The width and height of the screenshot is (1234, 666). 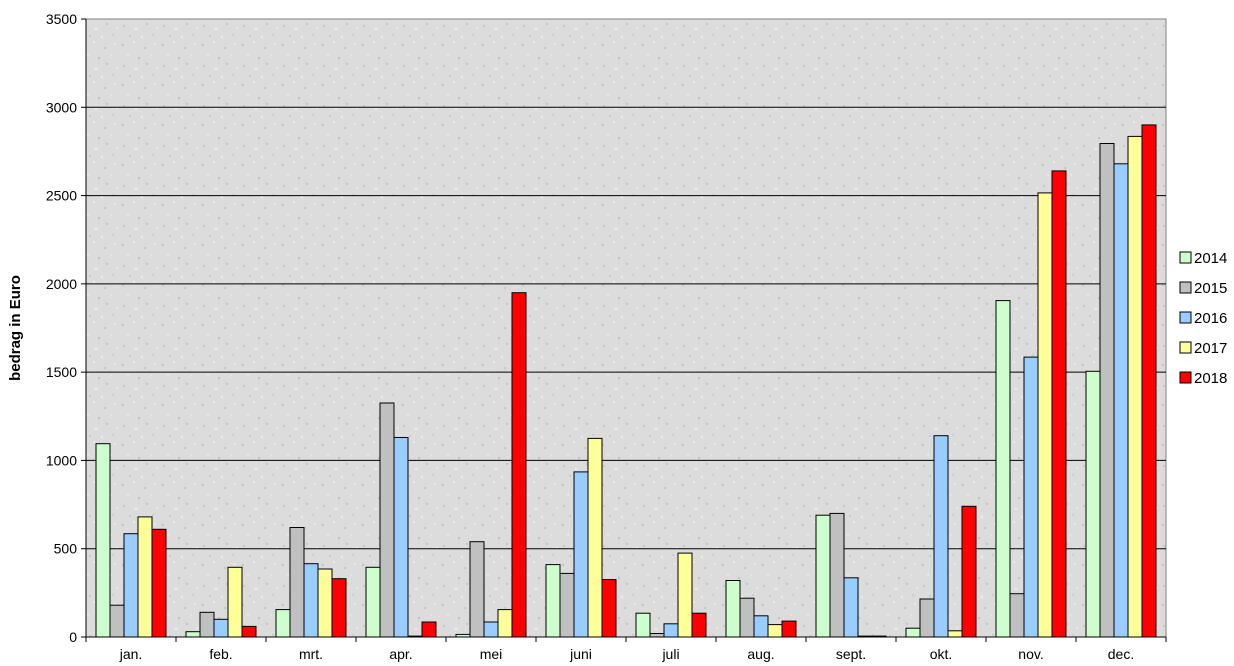 I want to click on x-tick-label: mrt., so click(x=311, y=654).